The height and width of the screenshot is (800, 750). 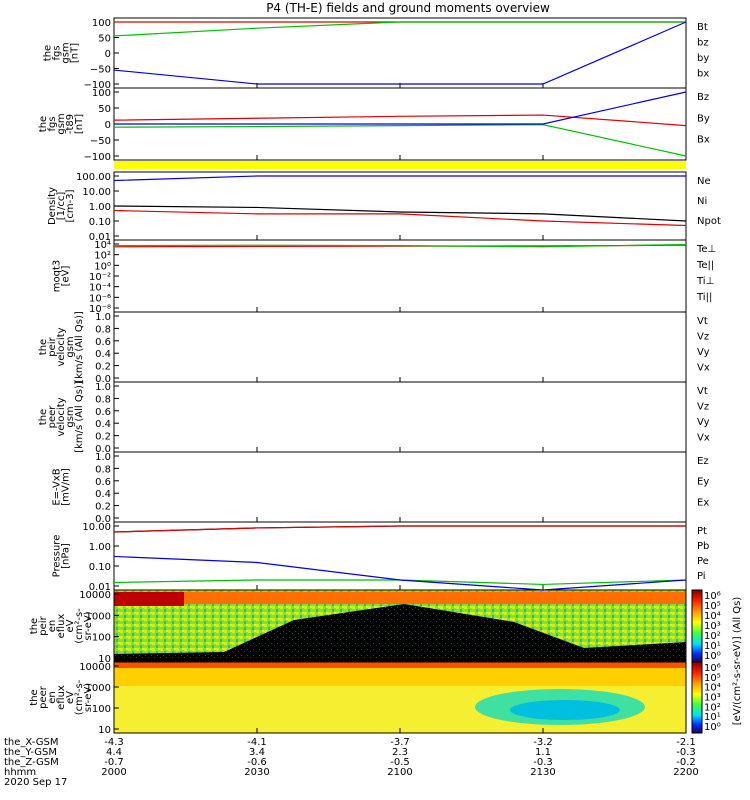 I want to click on legend-Ez: Ez, so click(x=703, y=461).